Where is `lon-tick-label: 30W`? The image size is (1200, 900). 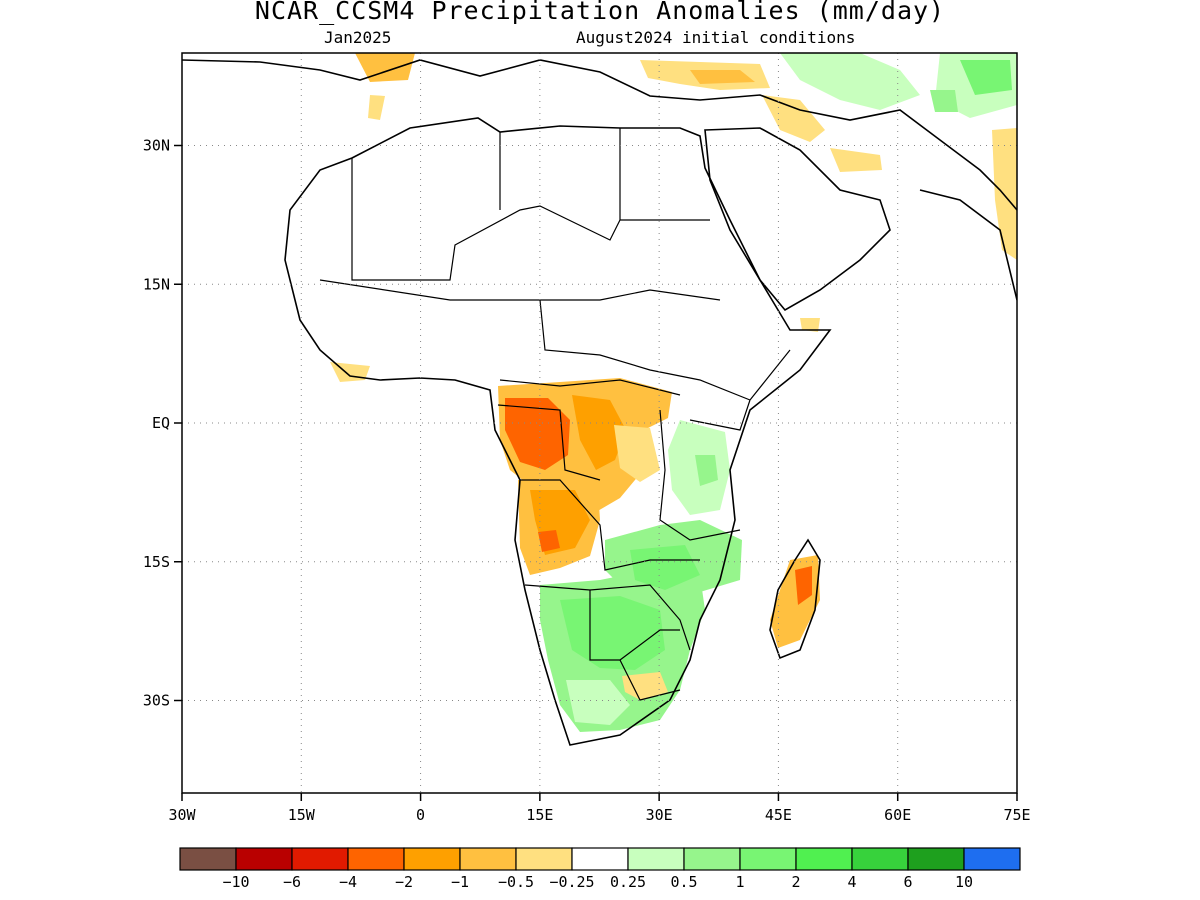
lon-tick-label: 30W is located at coordinates (182, 815).